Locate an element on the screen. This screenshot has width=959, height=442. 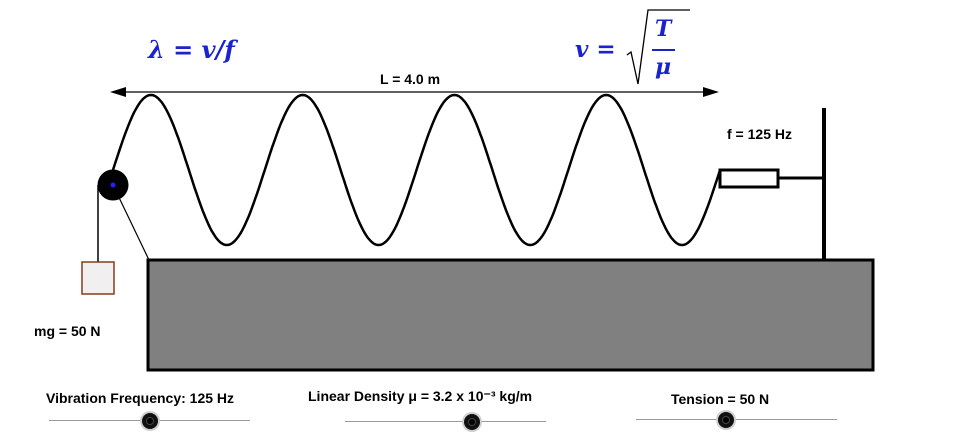
speed-formula-lhs: v = is located at coordinates (595, 49).